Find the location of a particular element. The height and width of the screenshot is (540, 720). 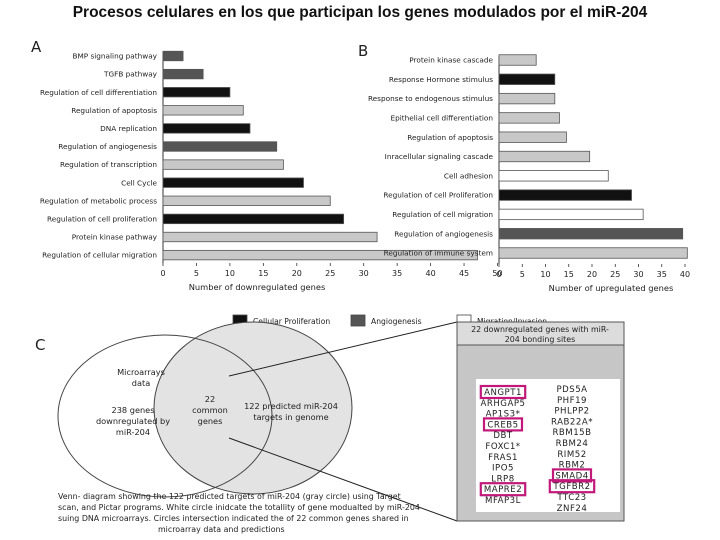

gene-name: MFAP3L is located at coordinates (503, 501).